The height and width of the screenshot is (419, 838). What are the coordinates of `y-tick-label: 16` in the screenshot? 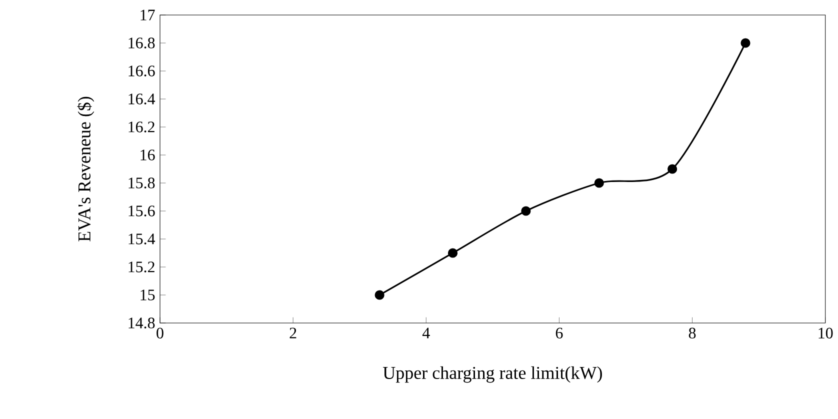 It's located at (147, 155).